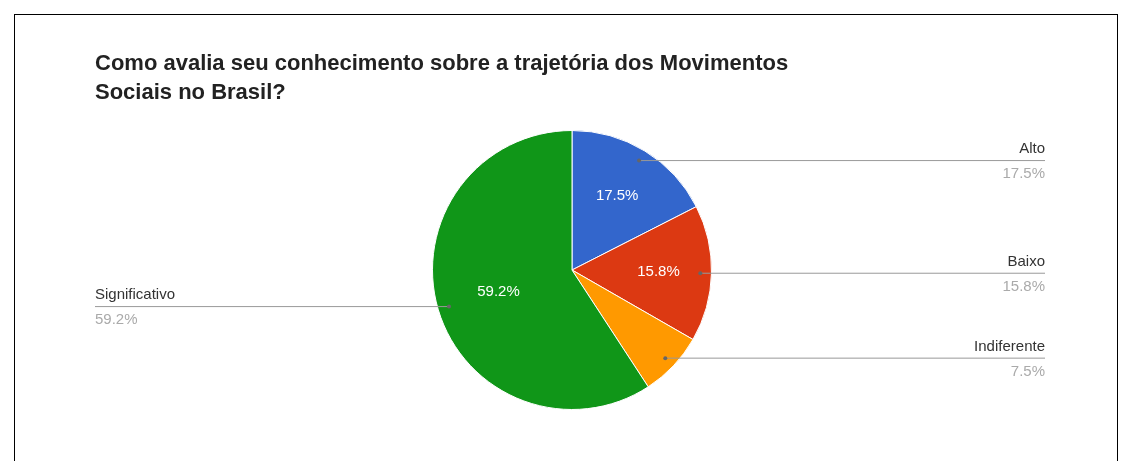 The width and height of the screenshot is (1132, 461). I want to click on slice-label: Significativo, so click(135, 294).